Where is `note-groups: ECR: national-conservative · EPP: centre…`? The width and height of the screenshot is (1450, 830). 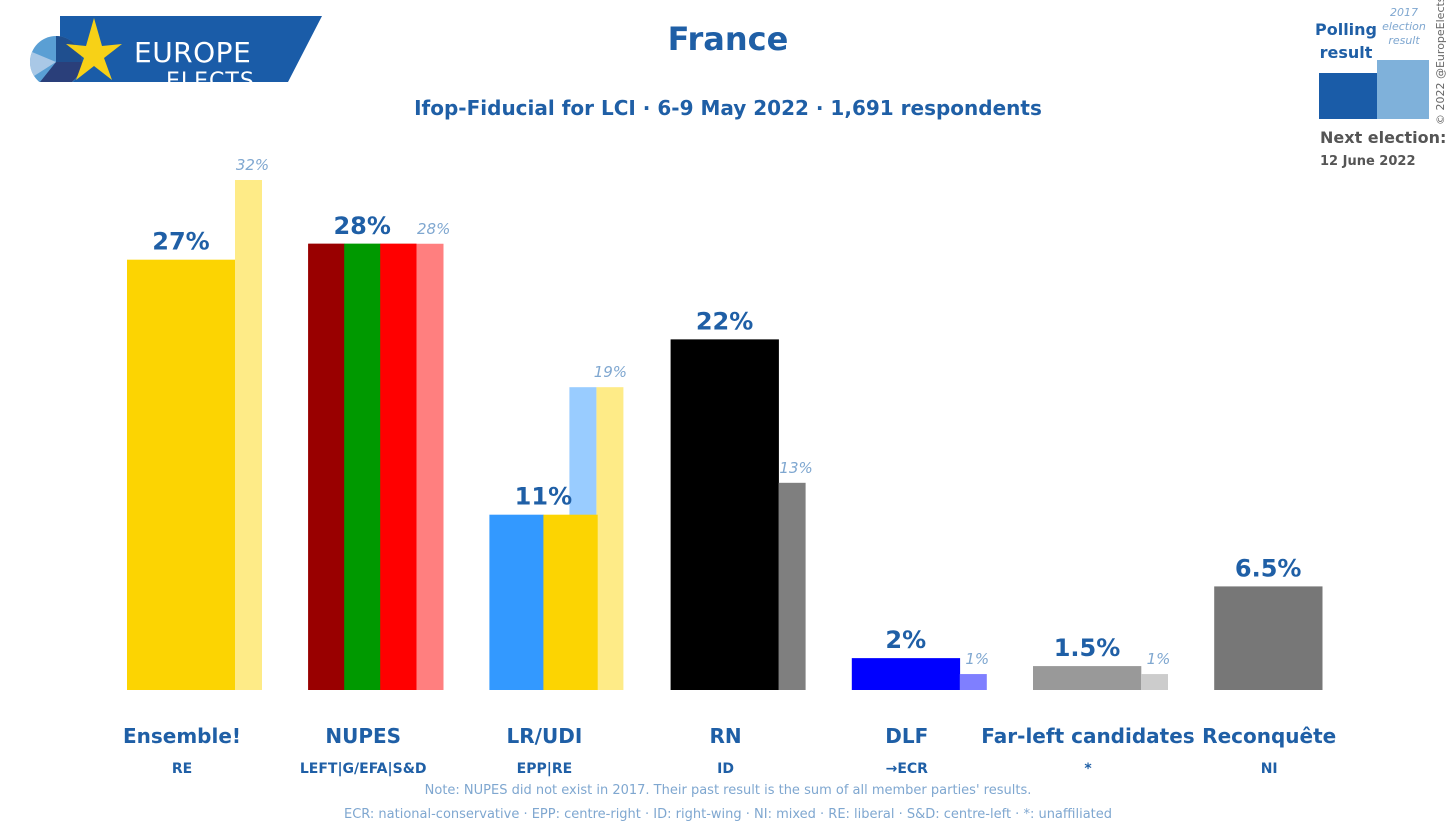 note-groups: ECR: national-conservative · EPP: centre… is located at coordinates (728, 814).